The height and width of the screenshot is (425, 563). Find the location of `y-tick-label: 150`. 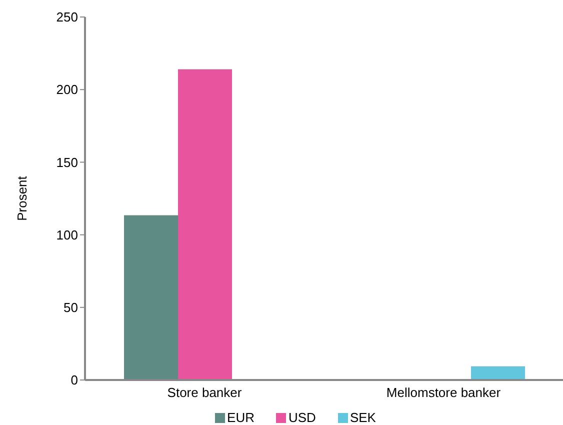

y-tick-label: 150 is located at coordinates (67, 162).